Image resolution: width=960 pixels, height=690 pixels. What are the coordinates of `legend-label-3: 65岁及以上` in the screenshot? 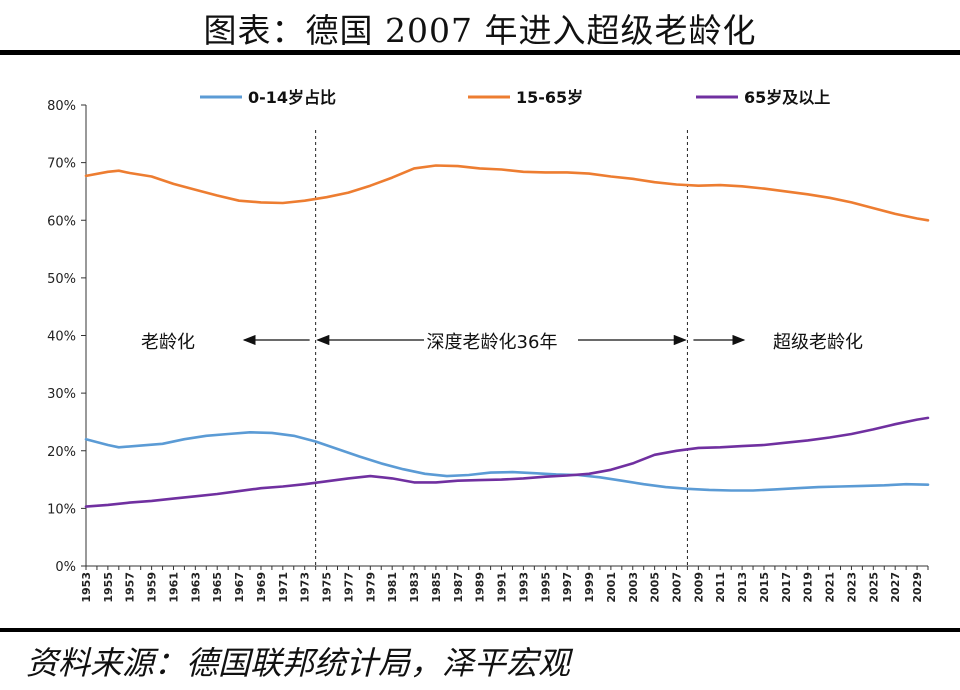 It's located at (787, 97).